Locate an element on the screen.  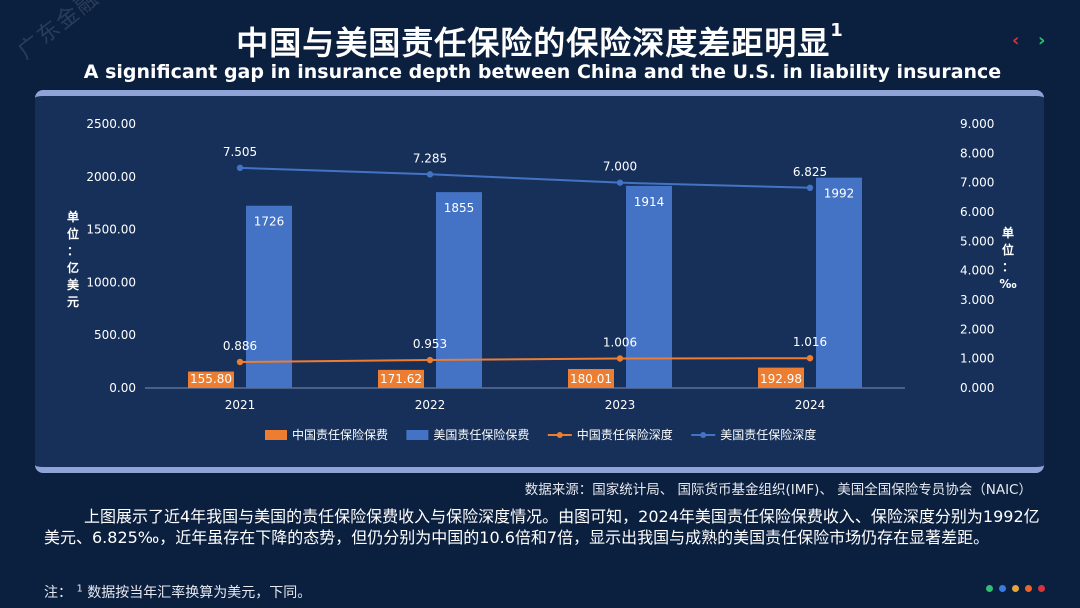
left-axis-tick-label: 2000.00 is located at coordinates (111, 177).